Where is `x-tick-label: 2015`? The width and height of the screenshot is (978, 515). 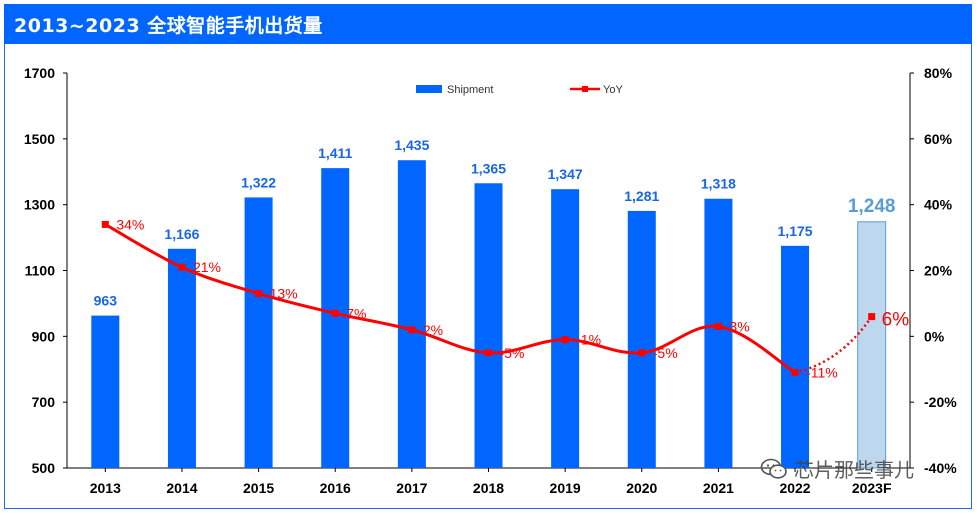
x-tick-label: 2015 is located at coordinates (258, 488).